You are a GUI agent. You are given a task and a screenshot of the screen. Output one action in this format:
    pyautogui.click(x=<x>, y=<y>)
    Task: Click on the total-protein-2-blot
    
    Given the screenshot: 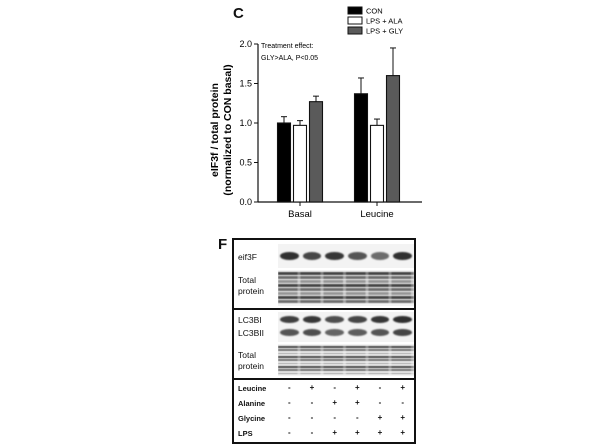 What is the action you would take?
    pyautogui.click(x=346, y=360)
    